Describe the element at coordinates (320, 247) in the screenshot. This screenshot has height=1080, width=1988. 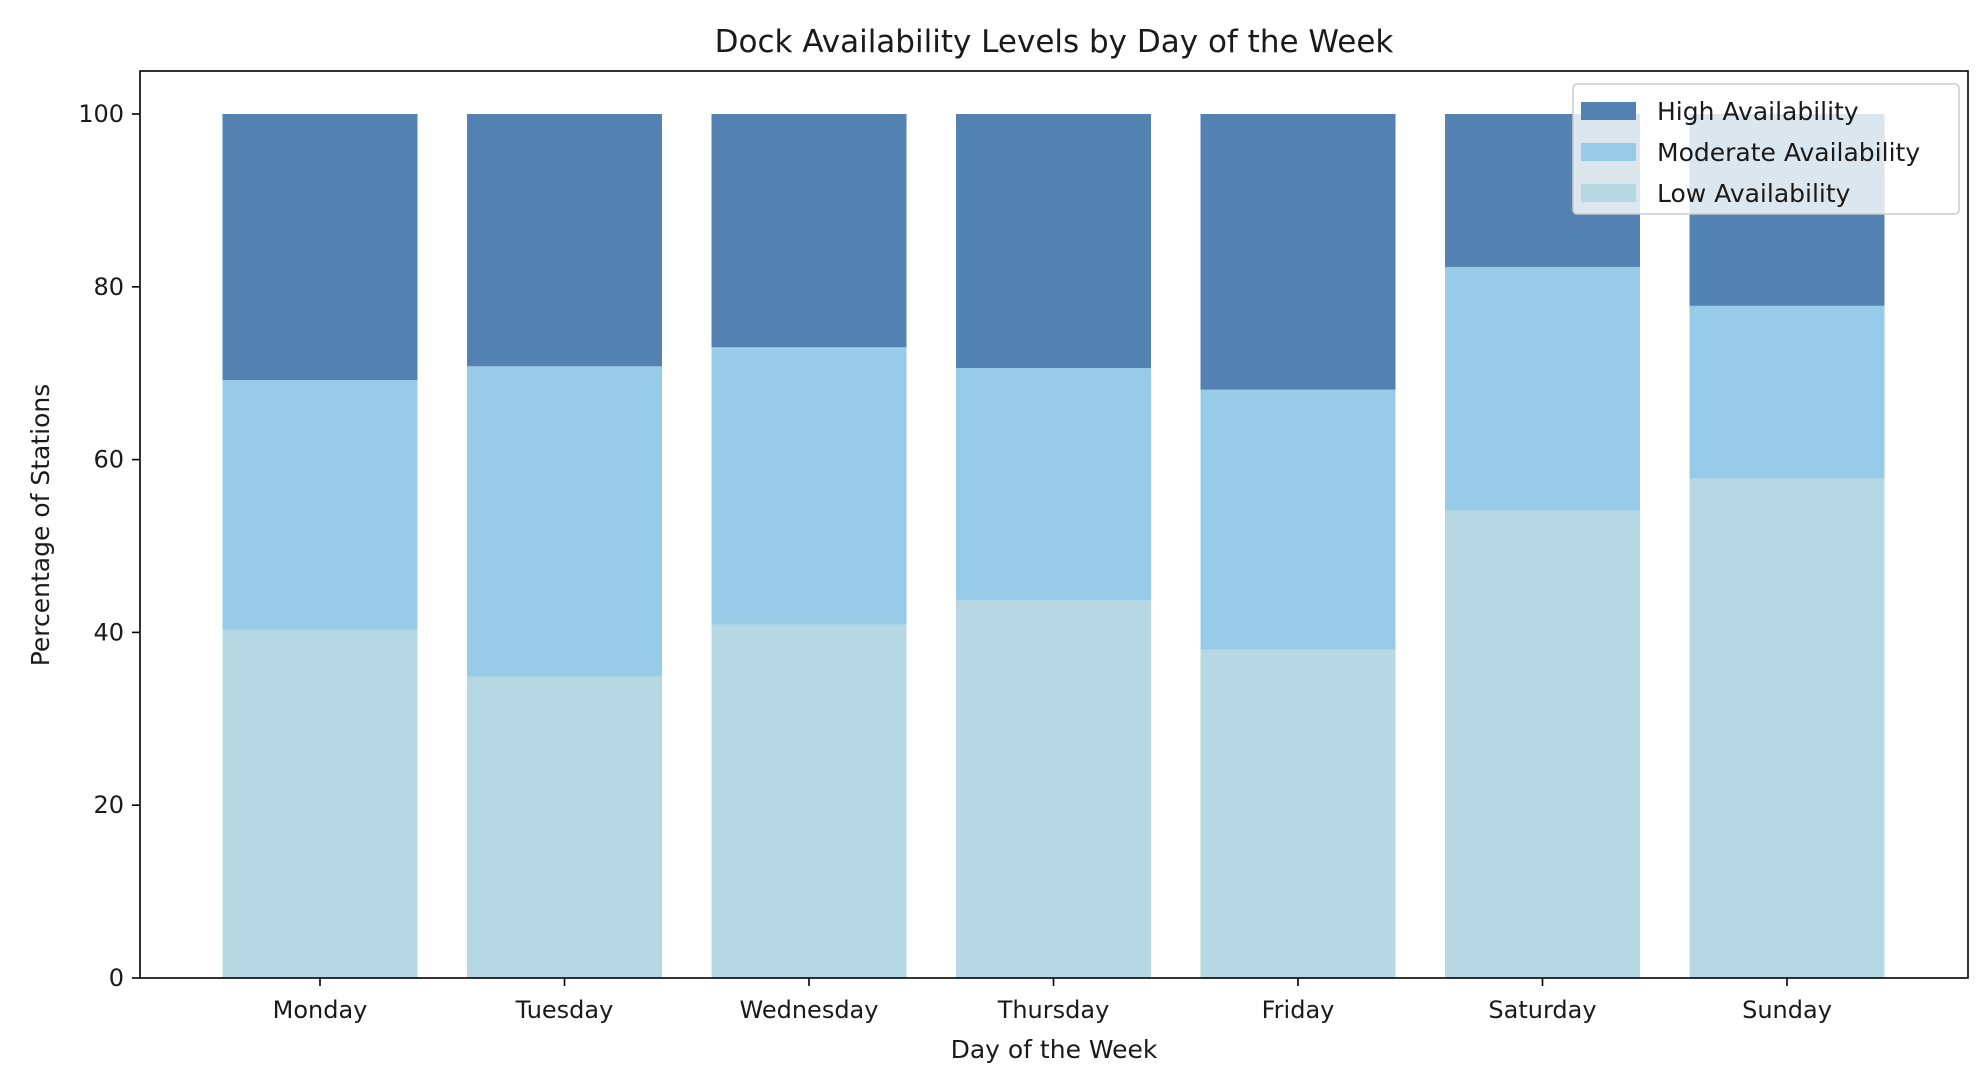
I see `bar-high-availability-monday` at that location.